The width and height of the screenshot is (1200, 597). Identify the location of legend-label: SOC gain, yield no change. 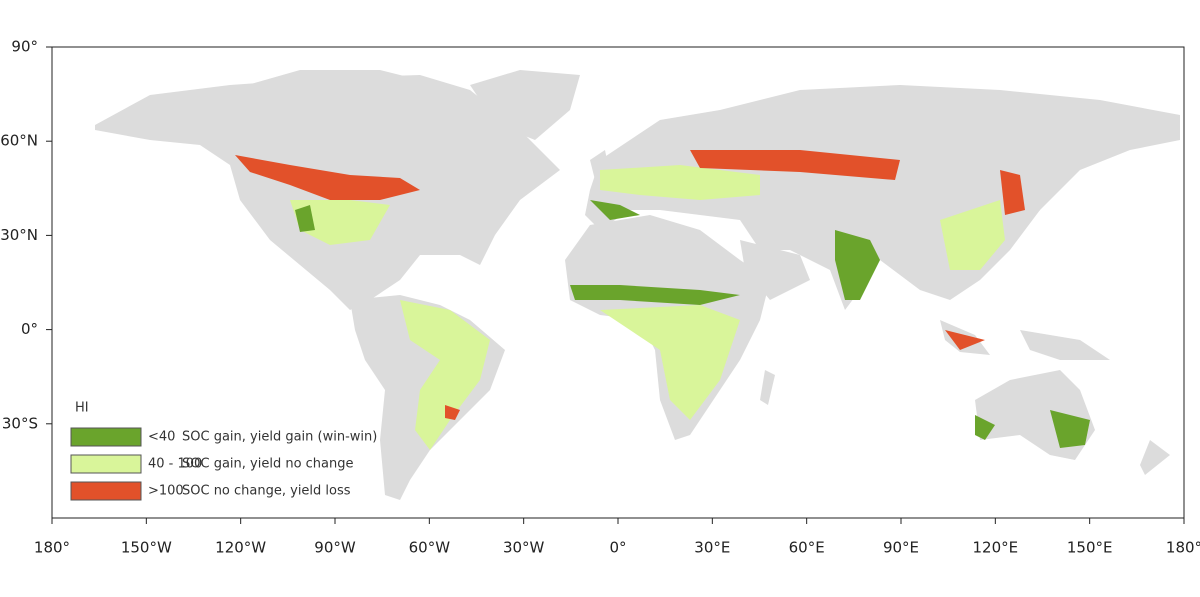
(268, 464).